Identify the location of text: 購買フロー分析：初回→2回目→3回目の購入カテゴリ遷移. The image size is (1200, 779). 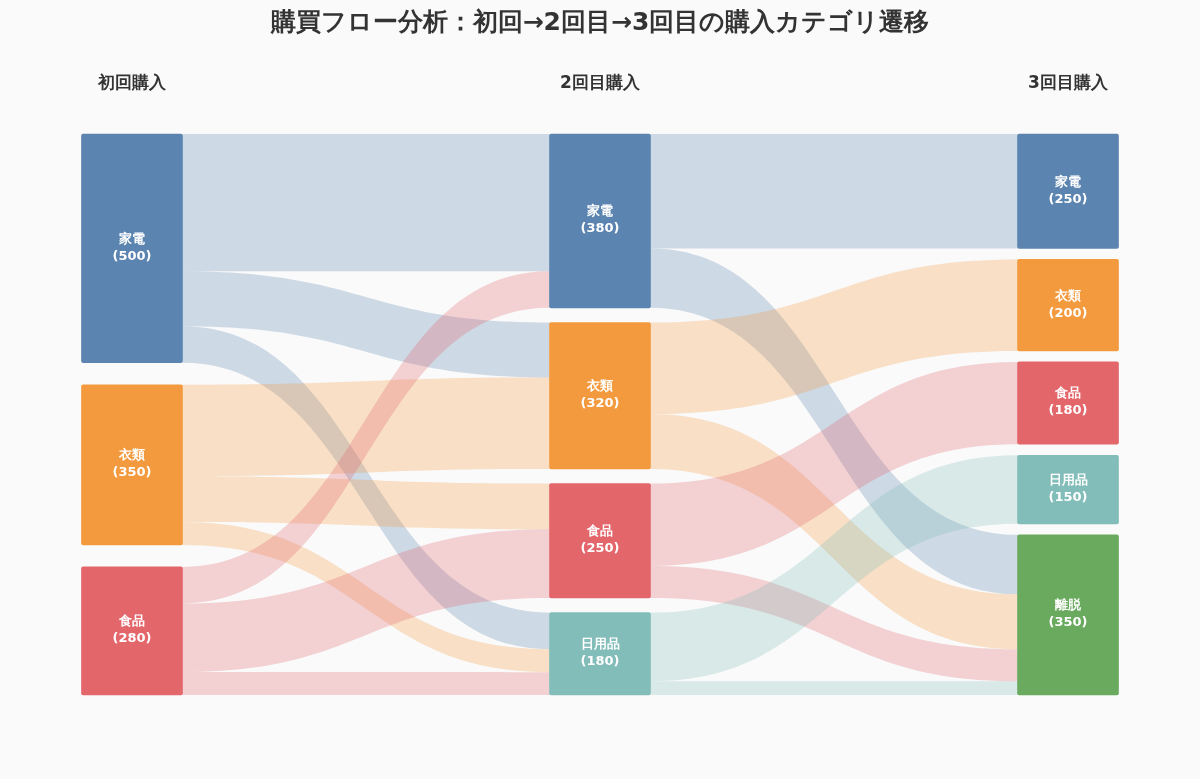
(599, 21).